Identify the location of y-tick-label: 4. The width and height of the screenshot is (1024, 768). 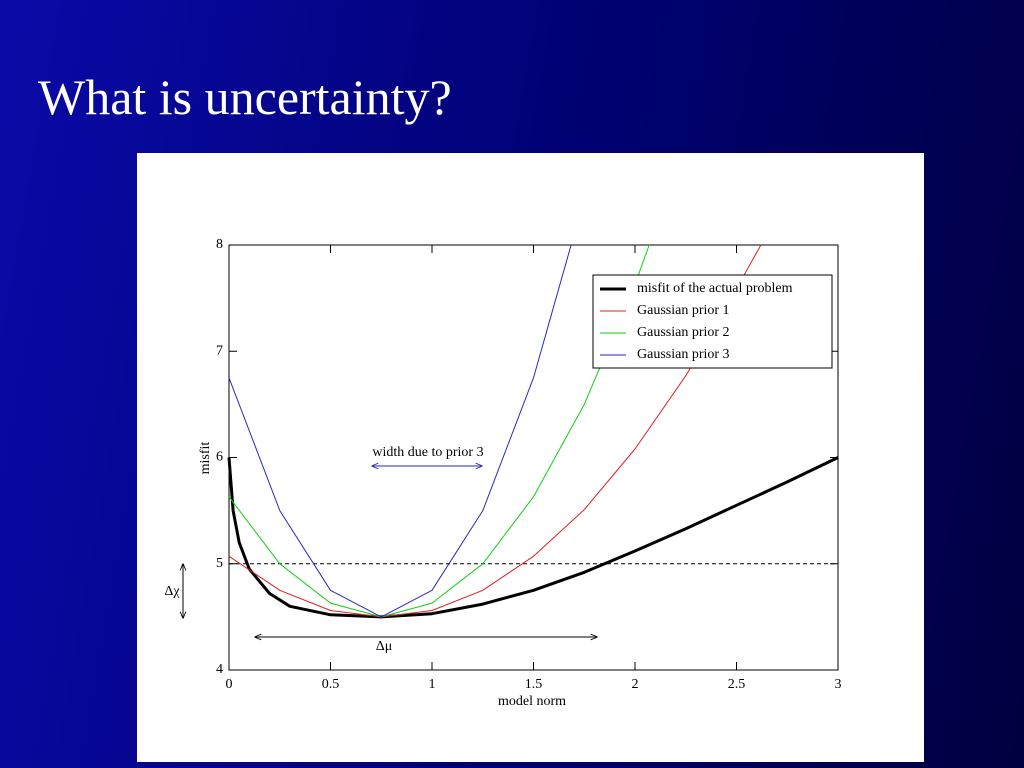
(219, 669).